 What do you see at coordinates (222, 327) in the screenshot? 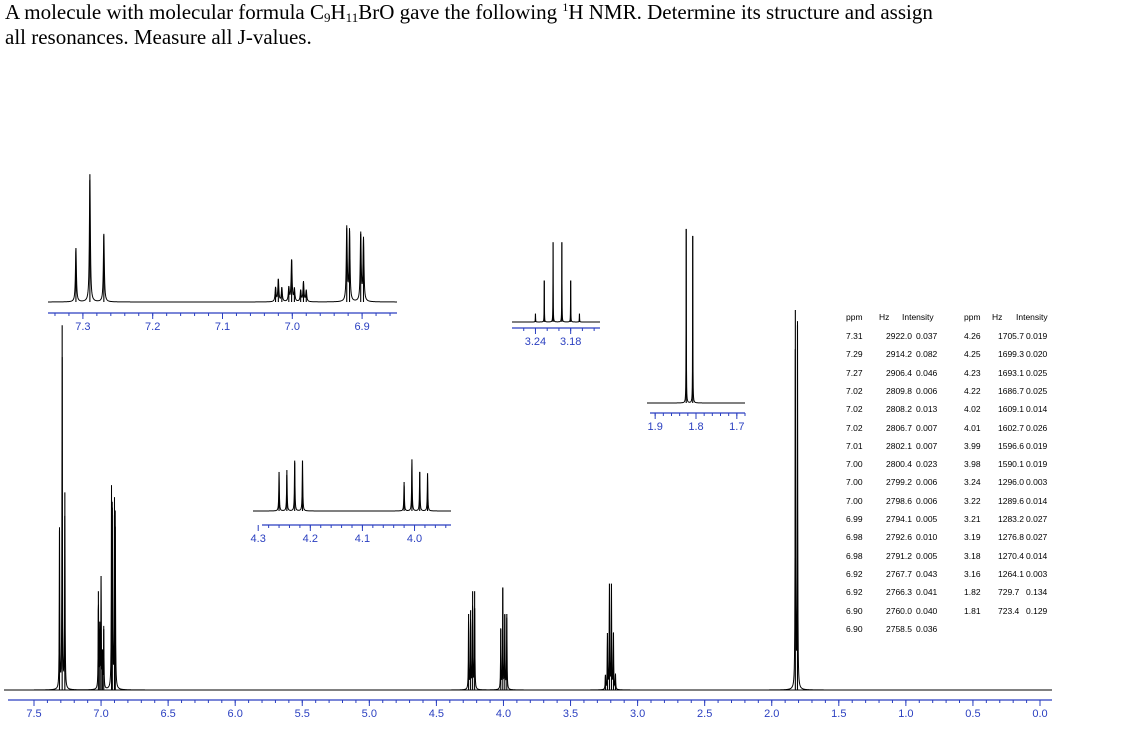
I see `inset-1-tick-label-2: 7.1` at bounding box center [222, 327].